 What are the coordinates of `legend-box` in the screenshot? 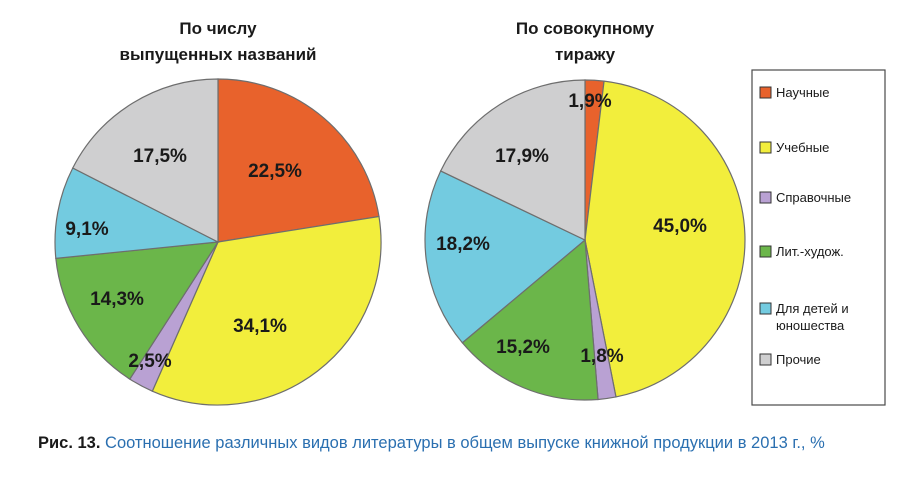 It's located at (818, 237).